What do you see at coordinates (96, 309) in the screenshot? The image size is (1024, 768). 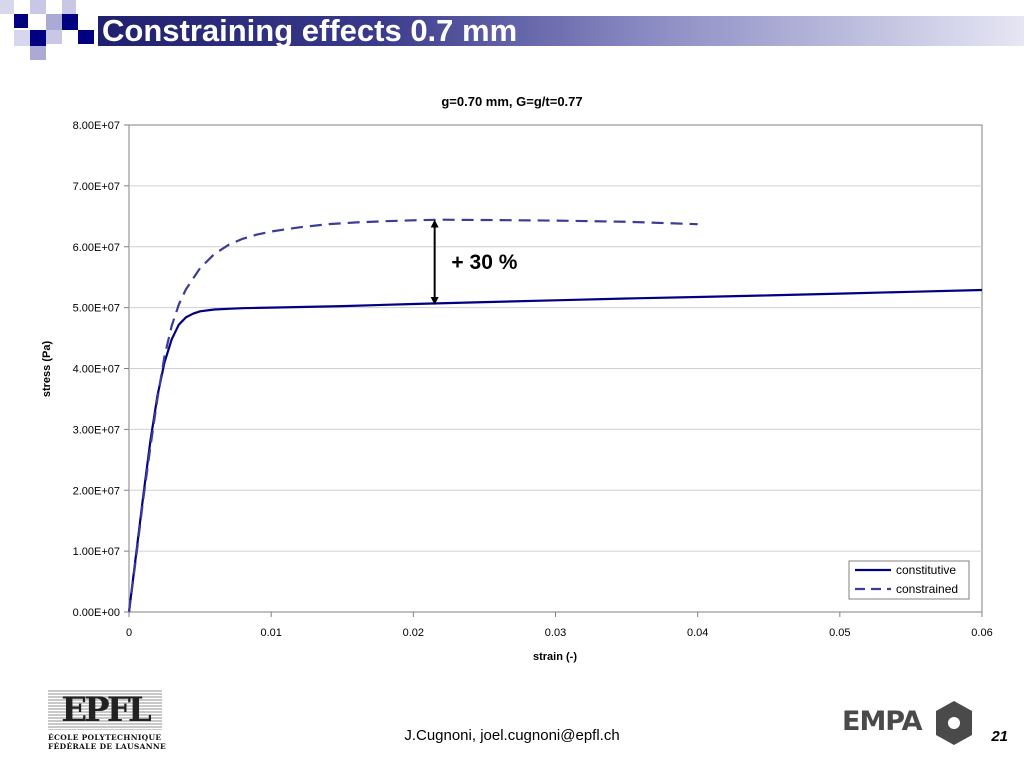 I see `y-tick-label: 5.00E+07` at bounding box center [96, 309].